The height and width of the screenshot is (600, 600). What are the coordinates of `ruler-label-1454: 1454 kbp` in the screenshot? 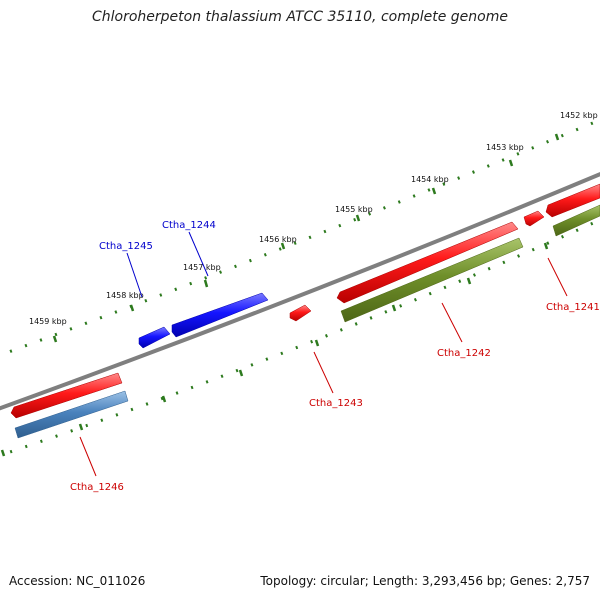 It's located at (430, 179).